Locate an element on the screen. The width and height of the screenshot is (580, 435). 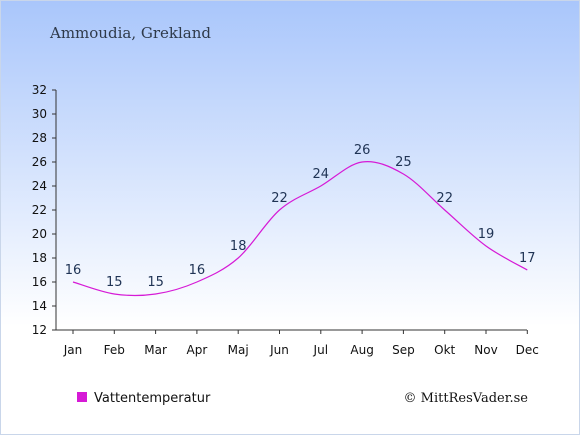
y-tick-label: 26 is located at coordinates (39, 162).